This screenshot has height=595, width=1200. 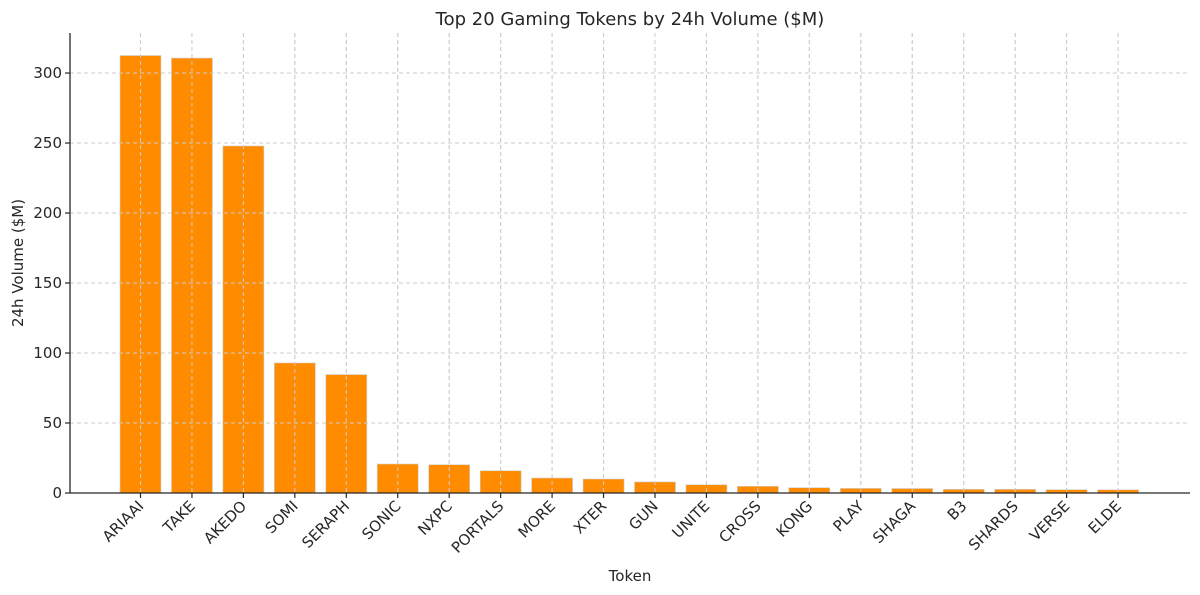 I want to click on x-tick-label: XTER, so click(x=590, y=517).